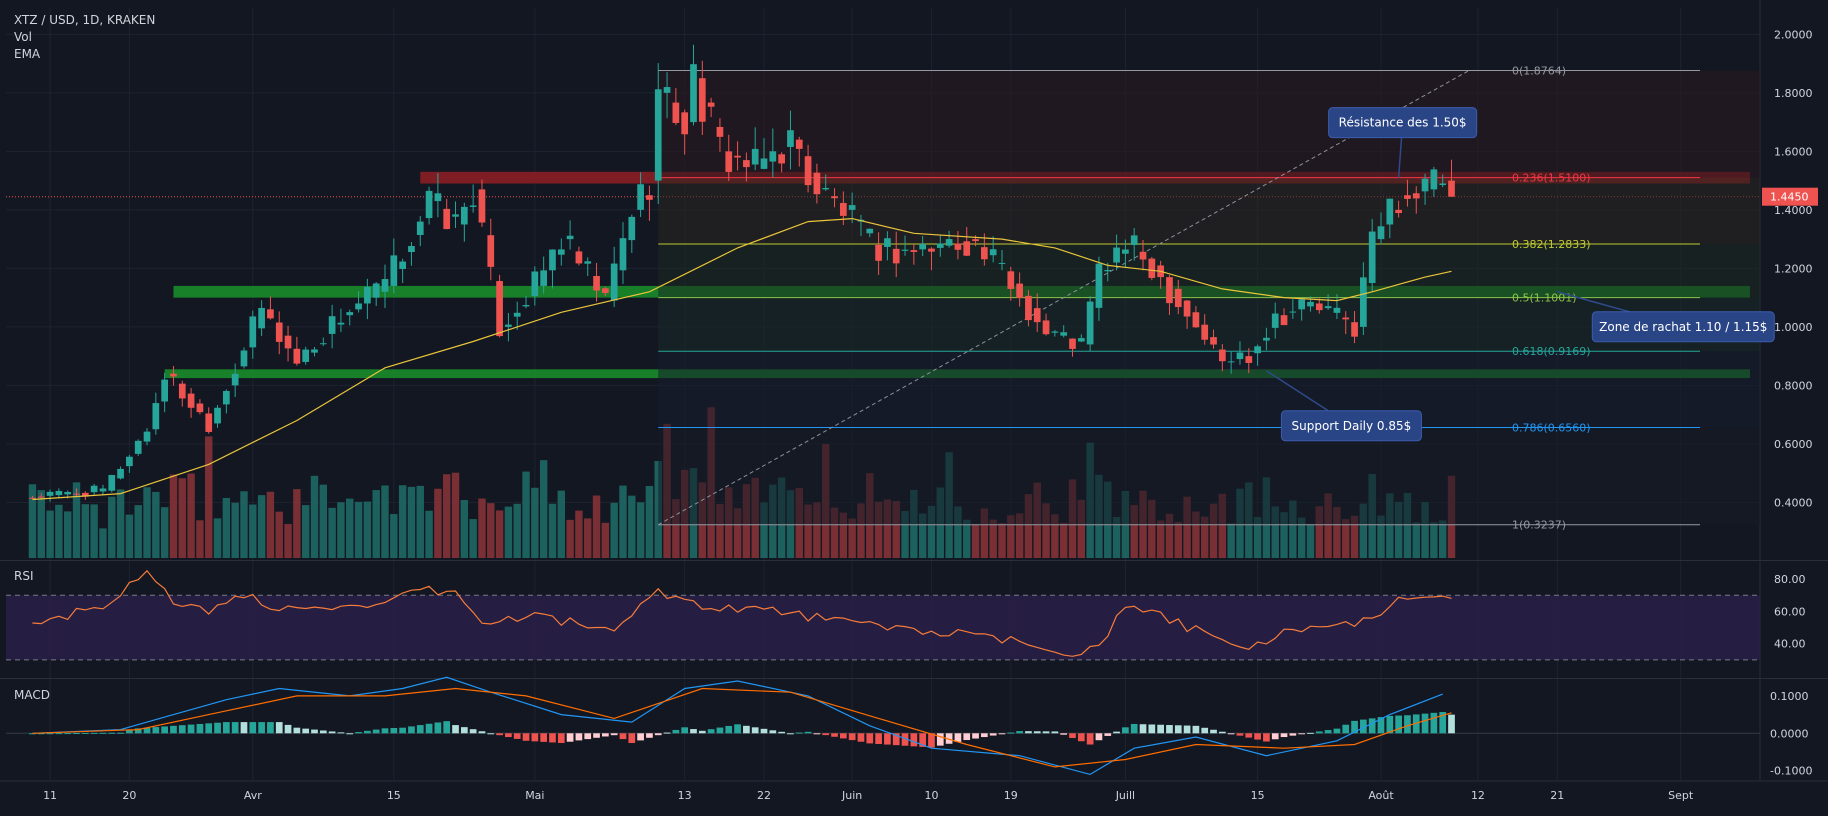 Image resolution: width=1828 pixels, height=816 pixels. I want to click on price-tick-label: 1.8000, so click(1793, 93).